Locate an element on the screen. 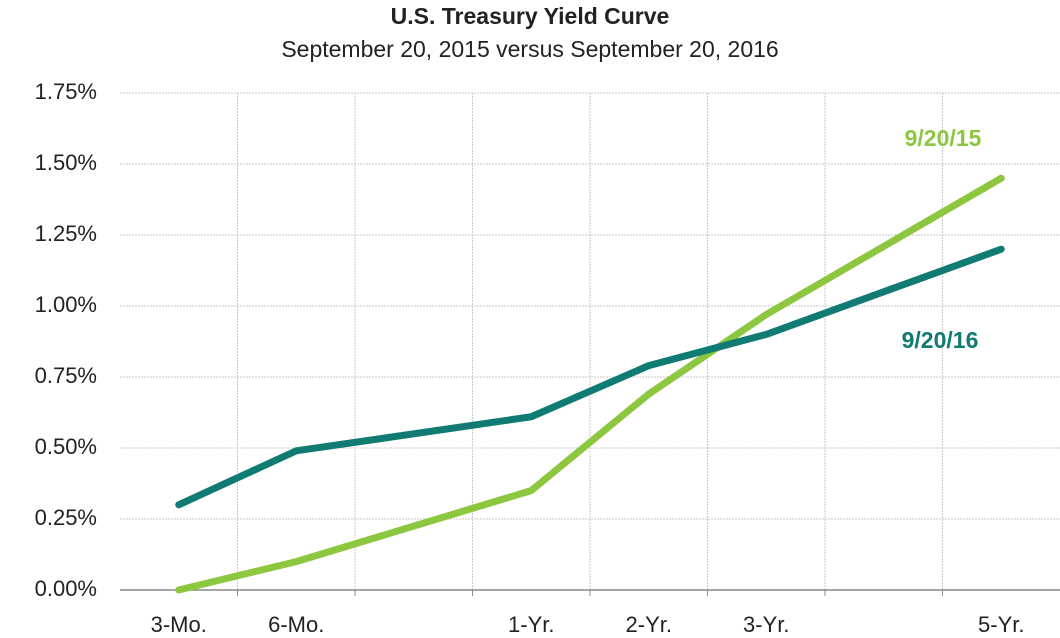  x-tick-label: 2-Yr. is located at coordinates (649, 624).